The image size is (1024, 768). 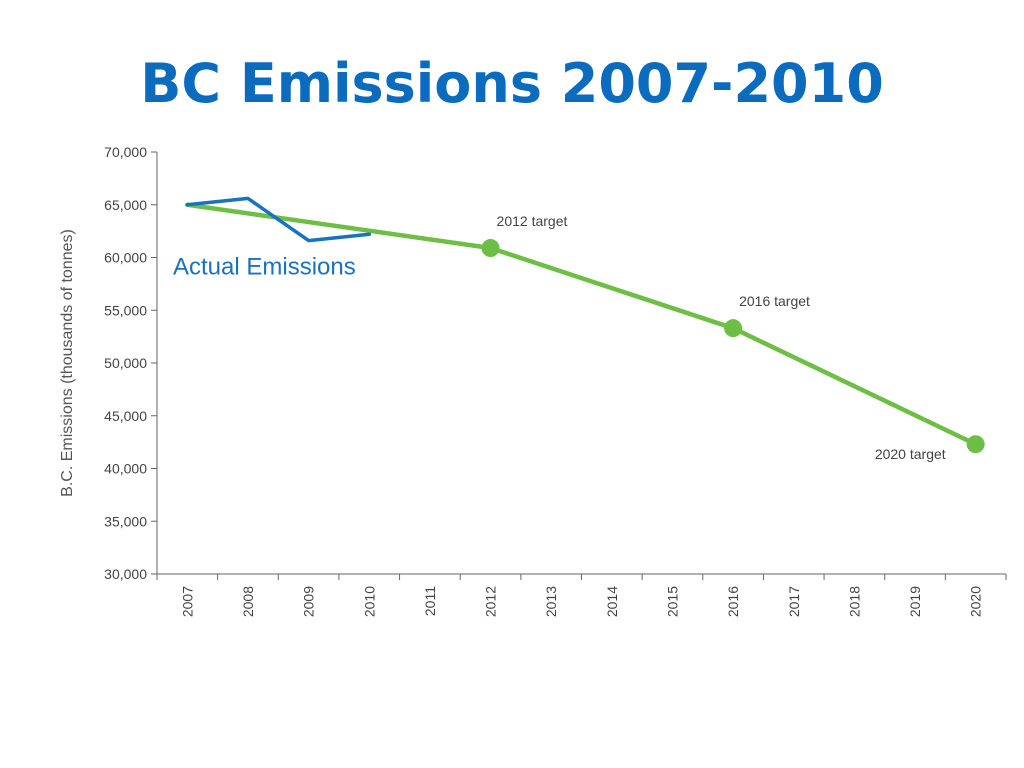 What do you see at coordinates (430, 601) in the screenshot?
I see `x-tick-label: 2011` at bounding box center [430, 601].